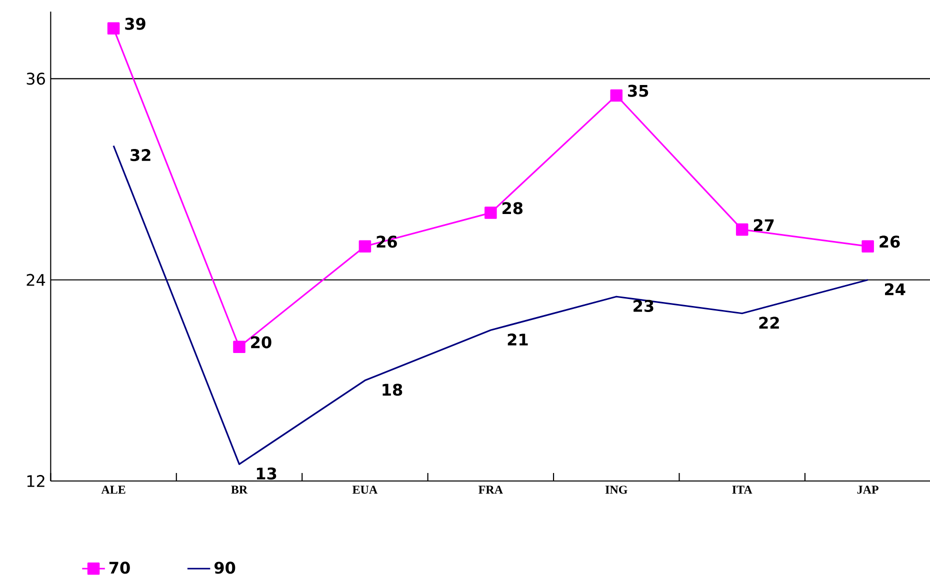  I want to click on y-tick-label: 24, so click(36, 280).